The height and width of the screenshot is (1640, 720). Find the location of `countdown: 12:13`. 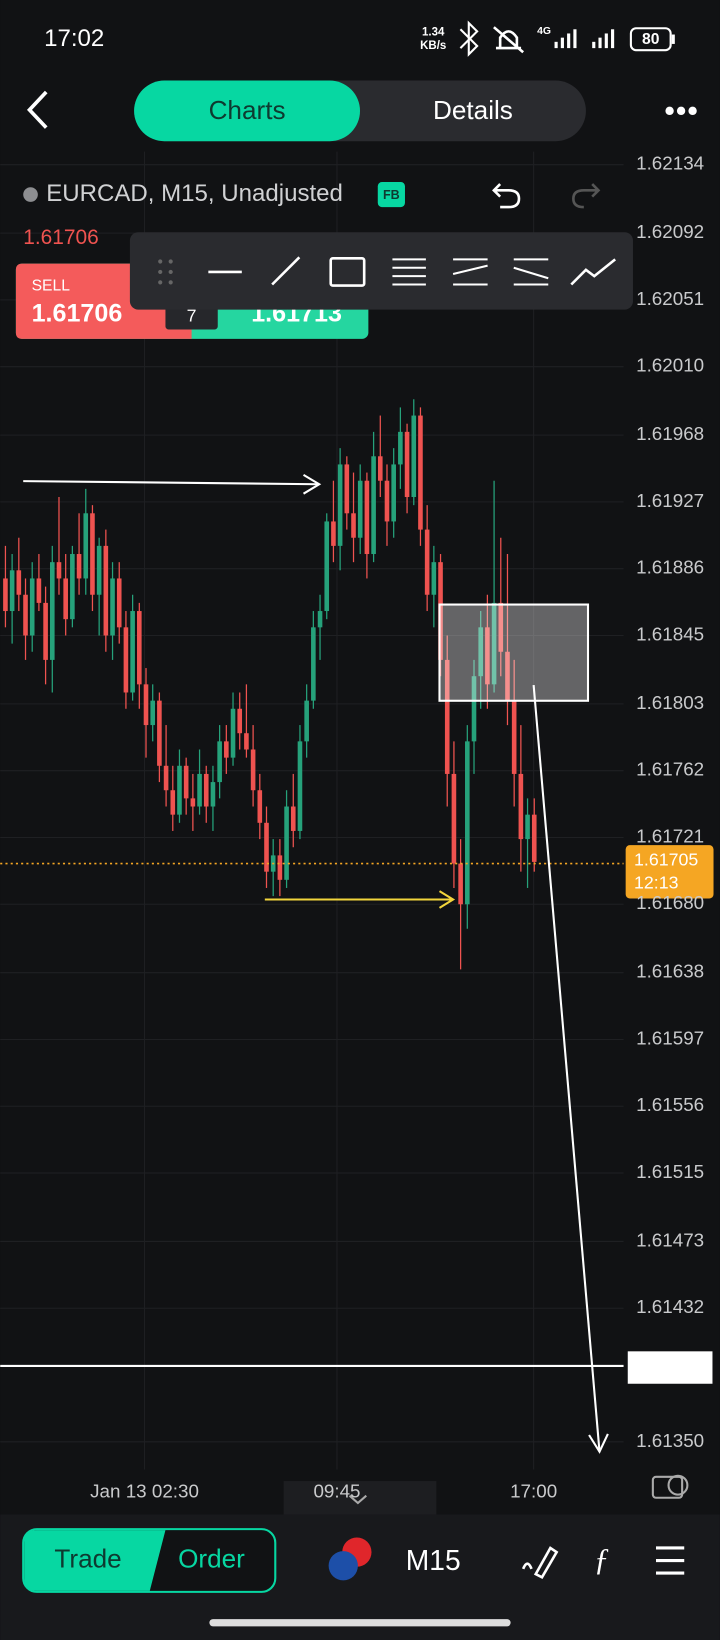

countdown: 12:13 is located at coordinates (656, 883).